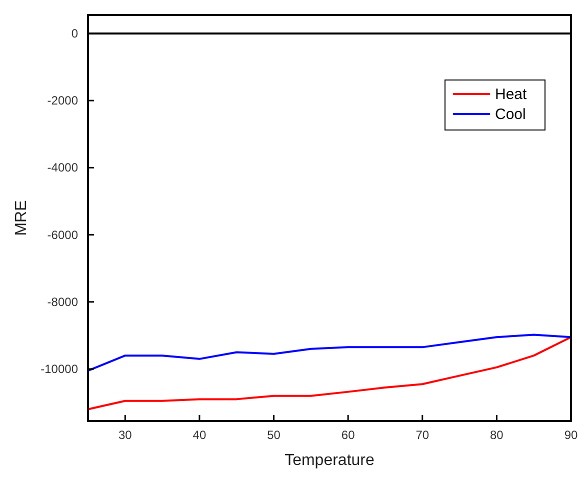  I want to click on y-tick-label: -10000, so click(59, 369).